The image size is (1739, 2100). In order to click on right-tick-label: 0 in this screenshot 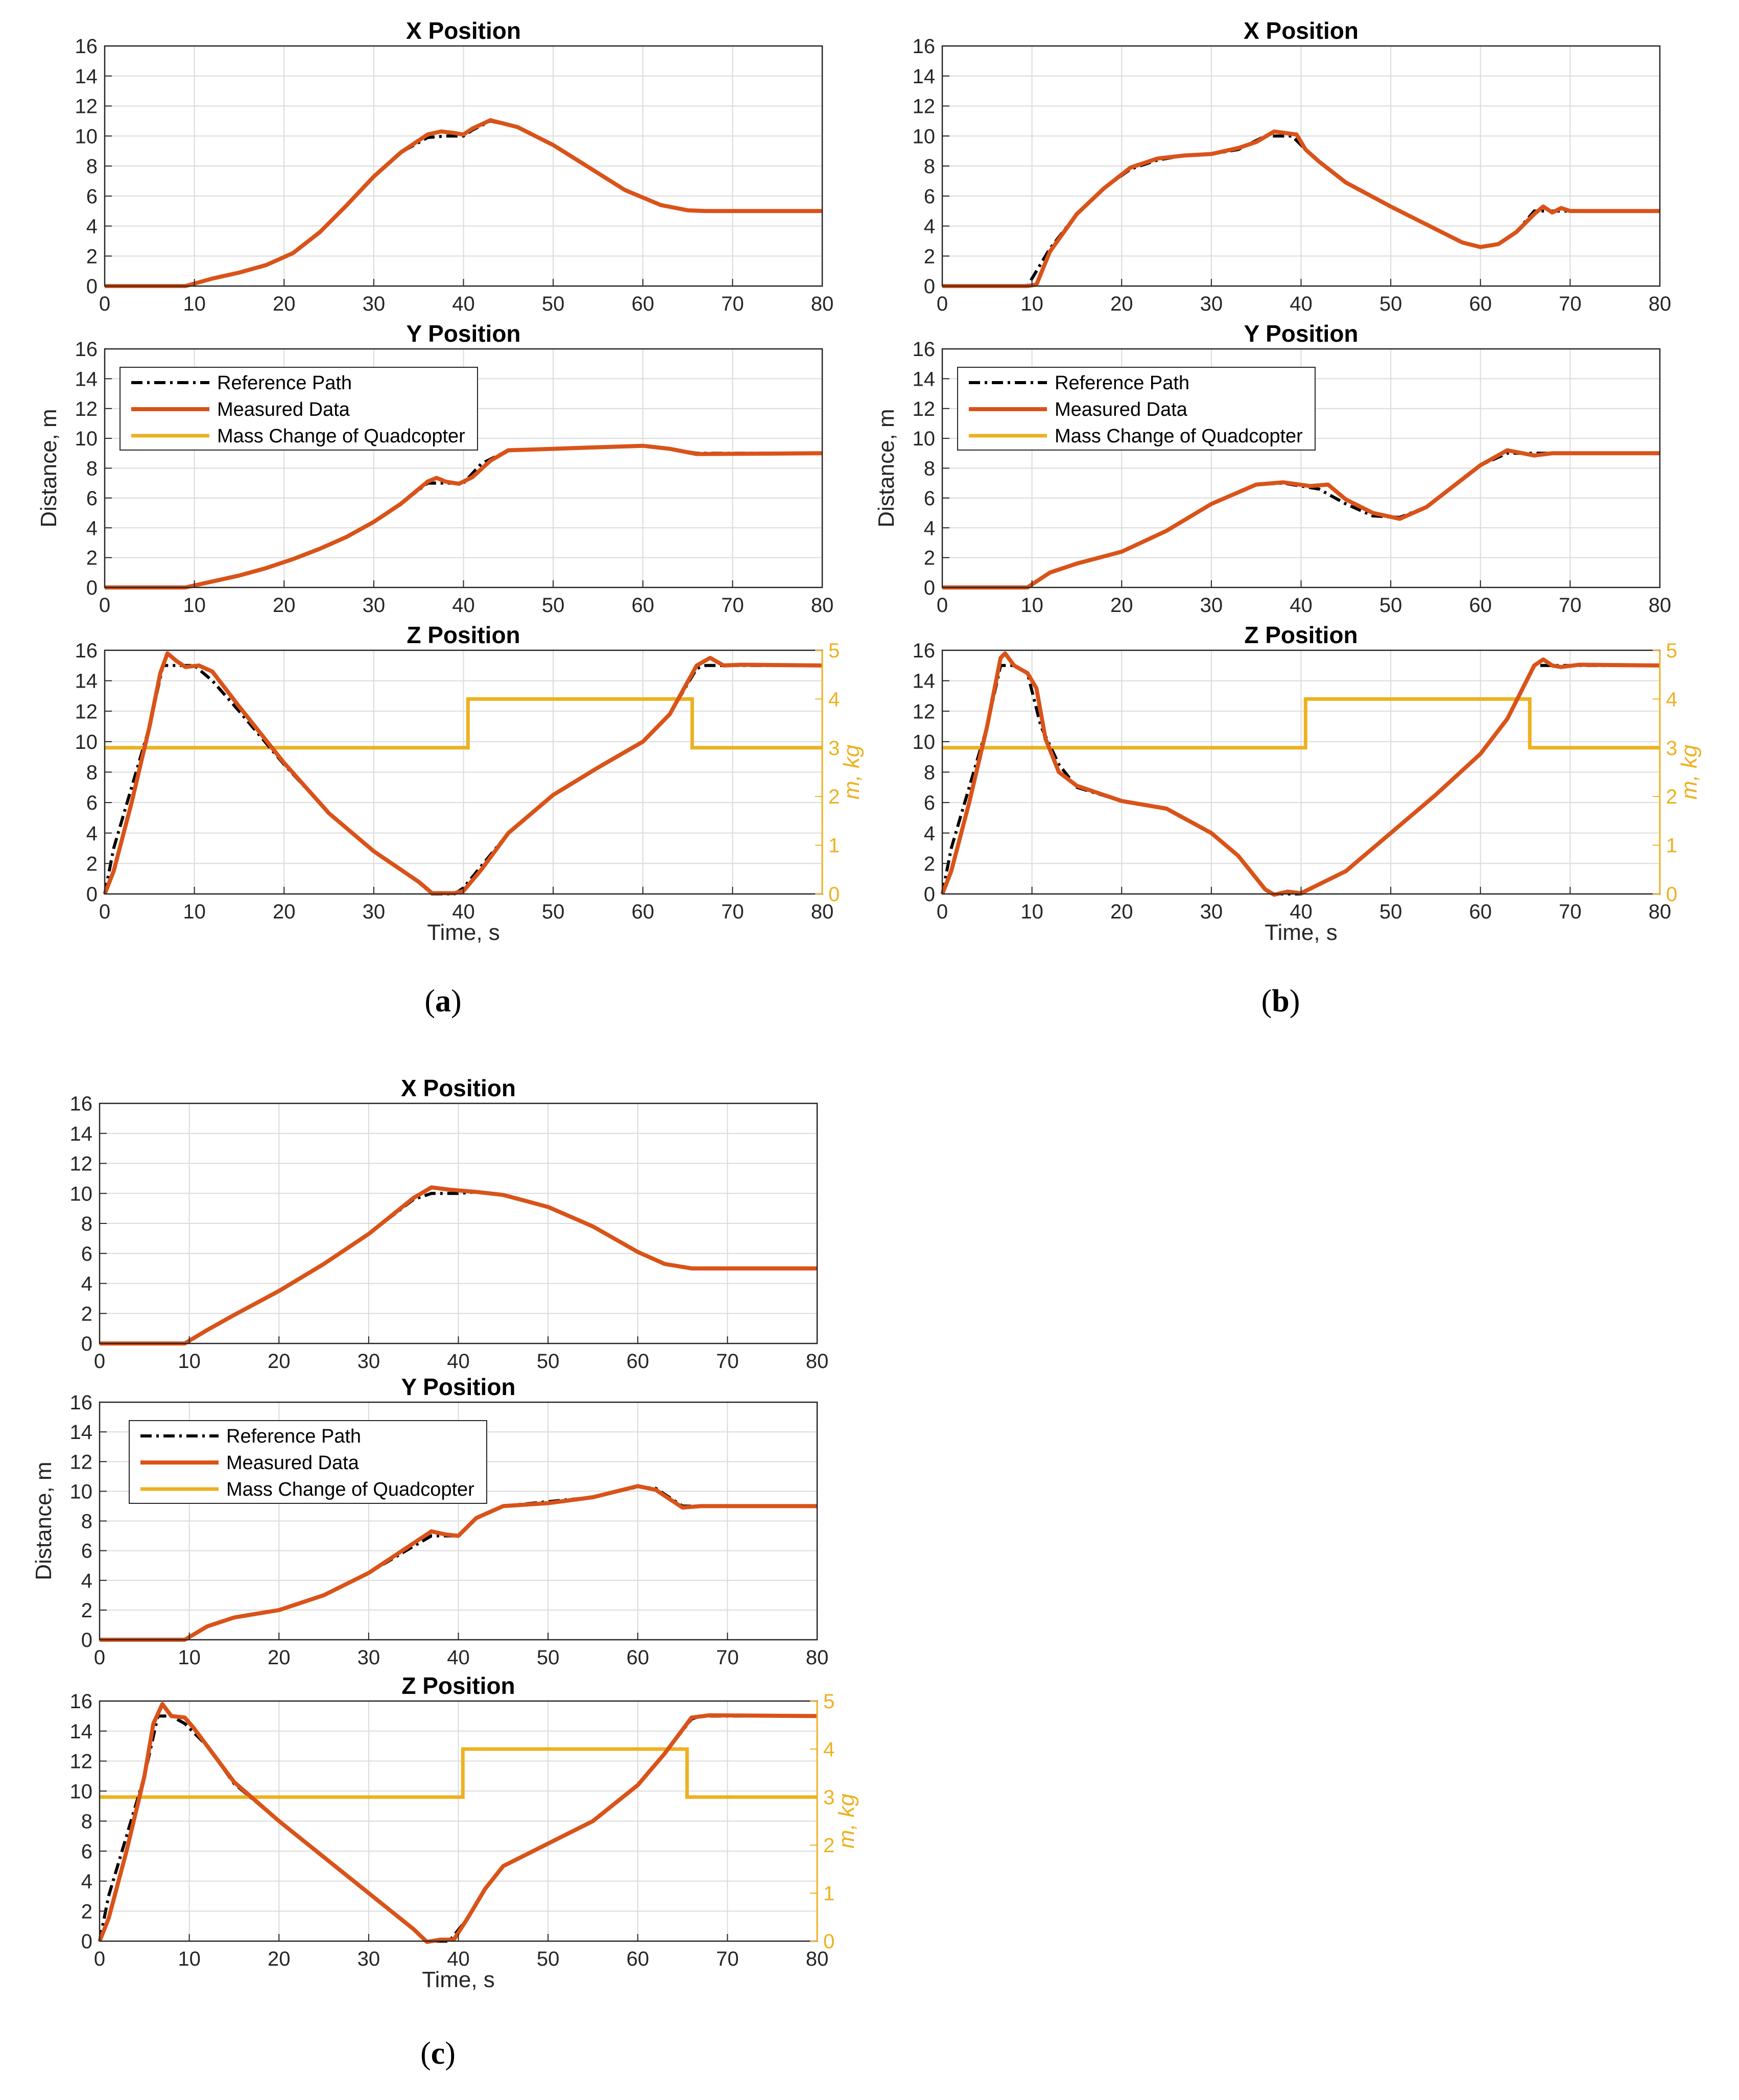, I will do `click(834, 894)`.